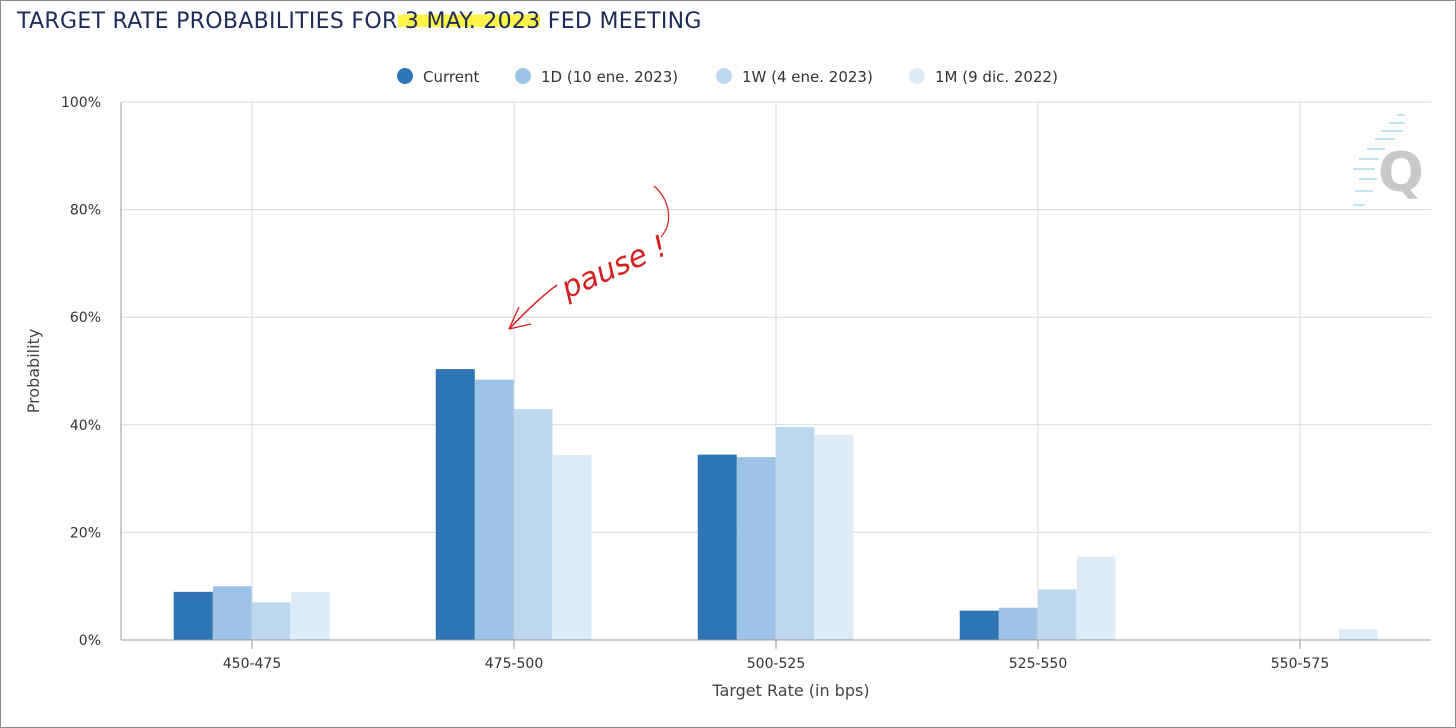 This screenshot has width=1456, height=728. What do you see at coordinates (451, 77) in the screenshot?
I see `legend-label: Current` at bounding box center [451, 77].